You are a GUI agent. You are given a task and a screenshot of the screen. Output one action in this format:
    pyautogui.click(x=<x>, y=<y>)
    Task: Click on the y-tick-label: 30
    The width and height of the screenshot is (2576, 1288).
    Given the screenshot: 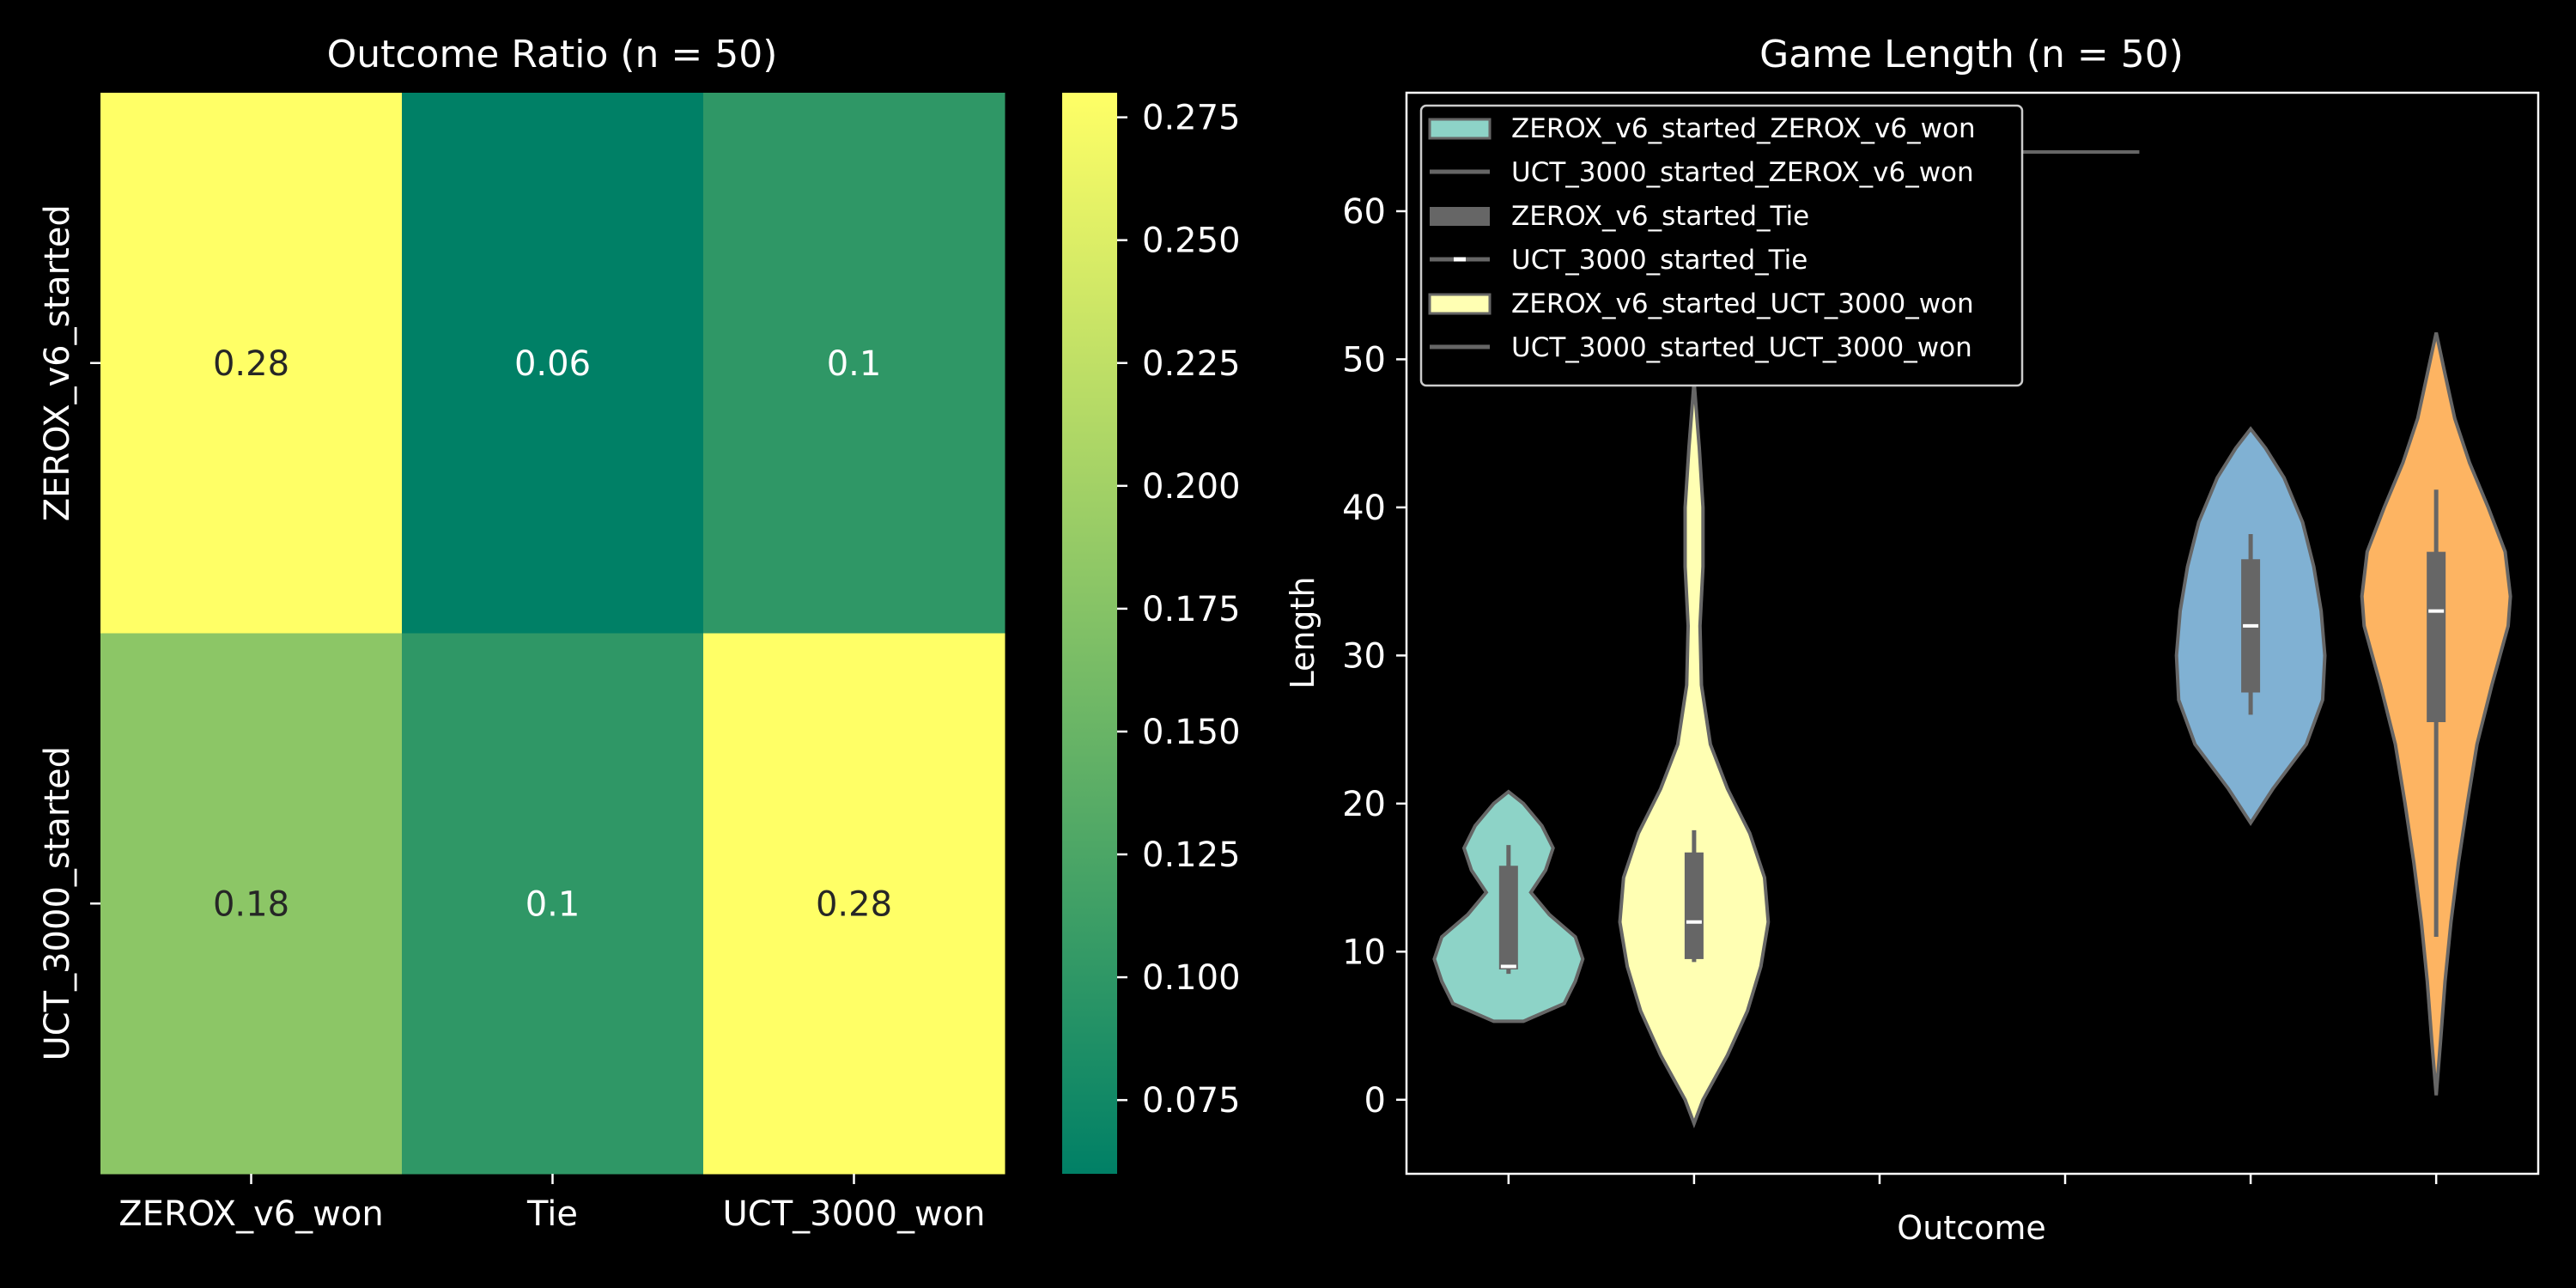 What is the action you would take?
    pyautogui.click(x=1364, y=656)
    